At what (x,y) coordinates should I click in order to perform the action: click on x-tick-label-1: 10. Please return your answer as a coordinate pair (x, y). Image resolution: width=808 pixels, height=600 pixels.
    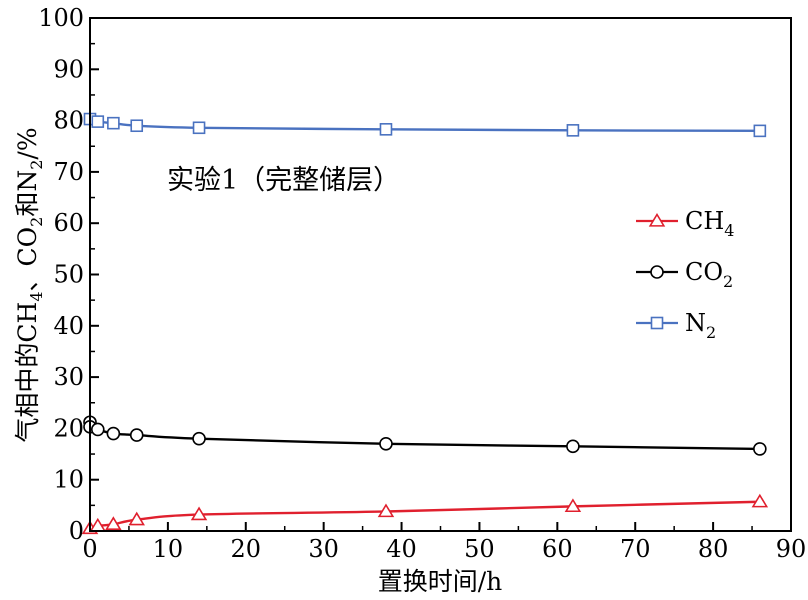
    Looking at the image, I should click on (168, 549).